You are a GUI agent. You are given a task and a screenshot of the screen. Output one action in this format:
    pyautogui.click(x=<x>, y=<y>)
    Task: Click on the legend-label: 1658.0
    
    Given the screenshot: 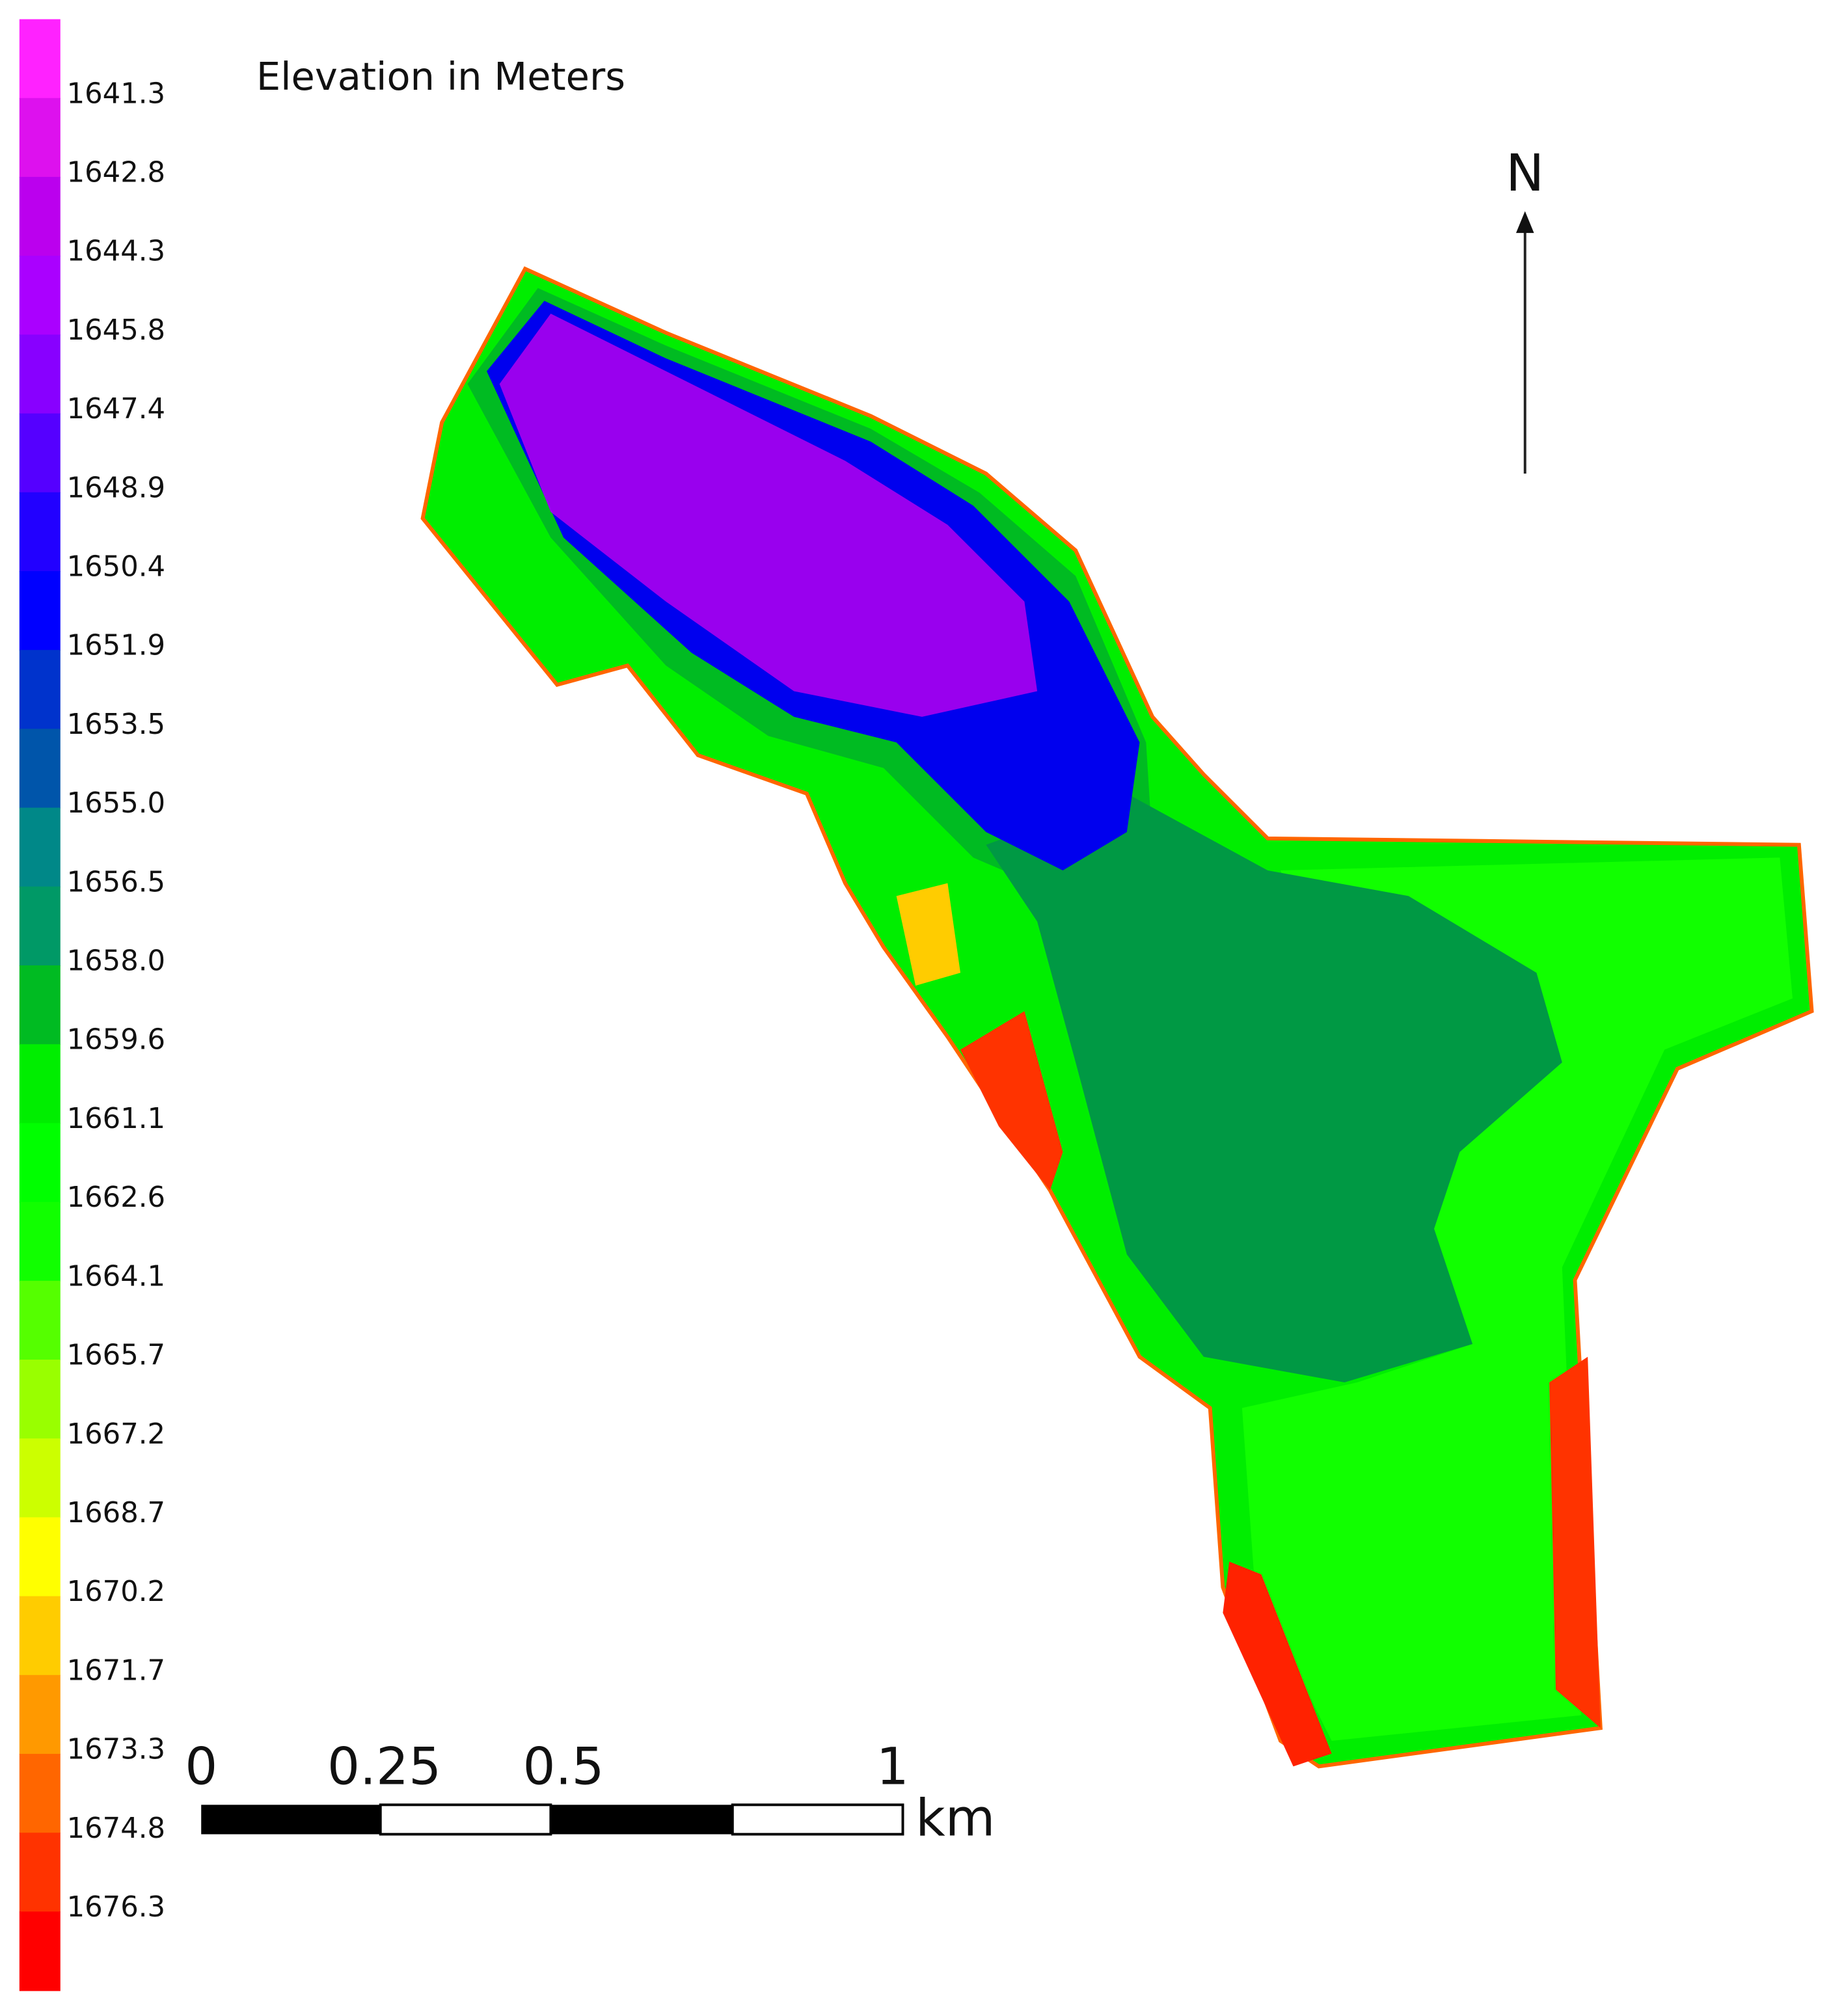 What is the action you would take?
    pyautogui.click(x=116, y=961)
    